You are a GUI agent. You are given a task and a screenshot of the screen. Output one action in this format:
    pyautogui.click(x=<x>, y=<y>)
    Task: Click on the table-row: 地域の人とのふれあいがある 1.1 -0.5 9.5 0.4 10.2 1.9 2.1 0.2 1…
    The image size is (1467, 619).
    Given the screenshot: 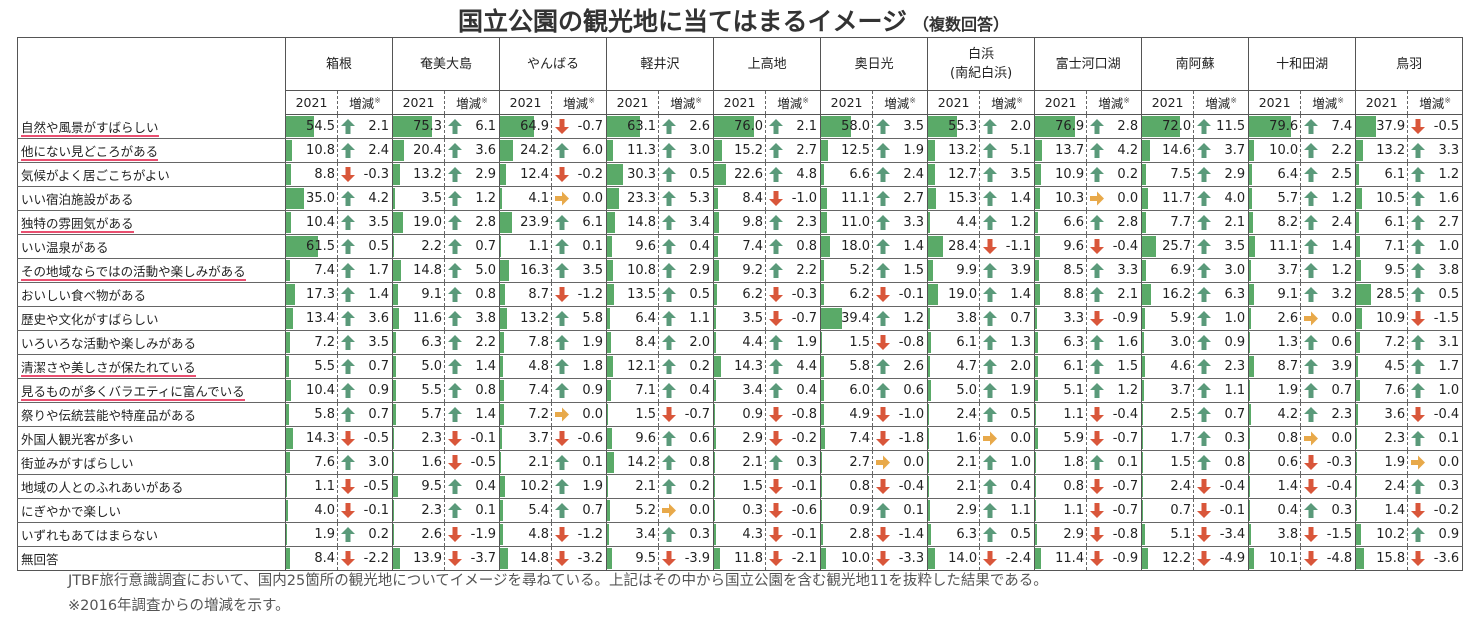 What is the action you would take?
    pyautogui.click(x=740, y=486)
    